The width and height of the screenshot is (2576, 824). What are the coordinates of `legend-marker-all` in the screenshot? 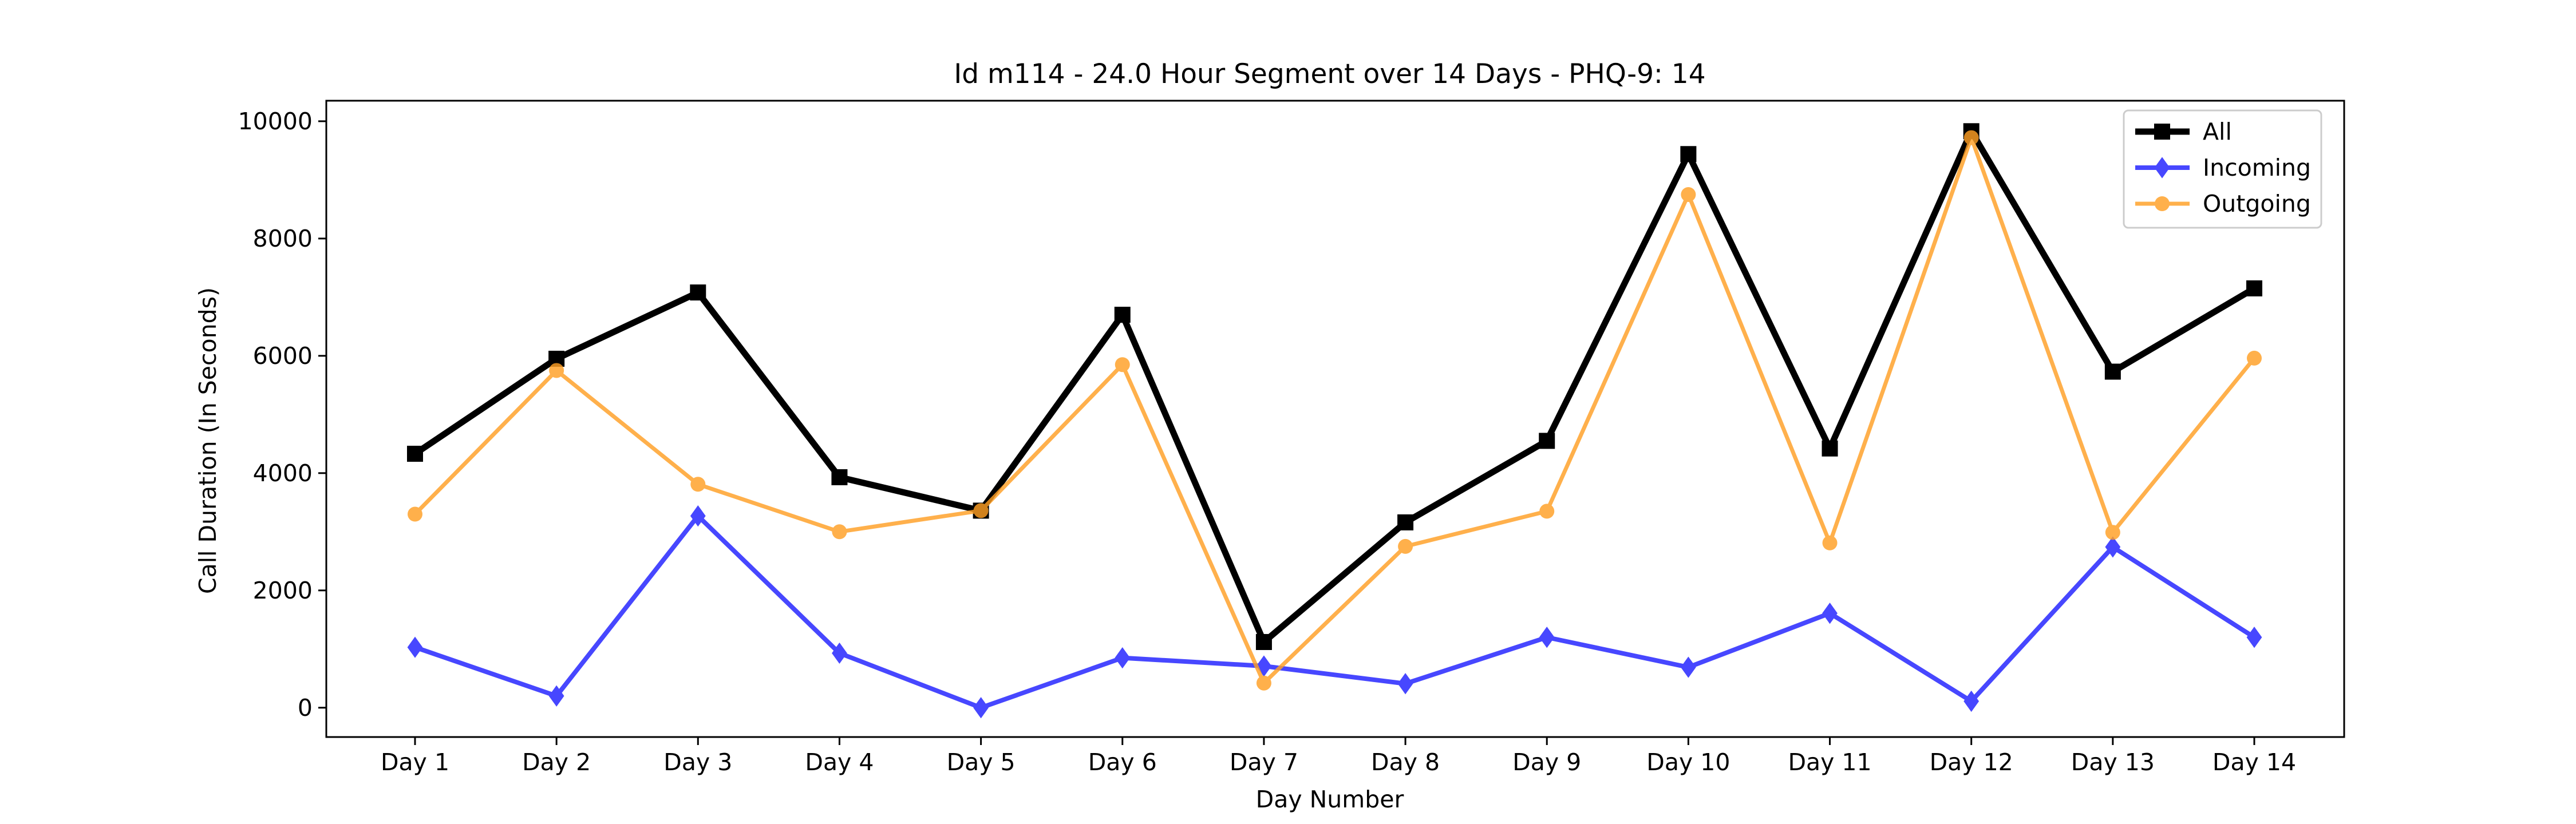 It's located at (2162, 132).